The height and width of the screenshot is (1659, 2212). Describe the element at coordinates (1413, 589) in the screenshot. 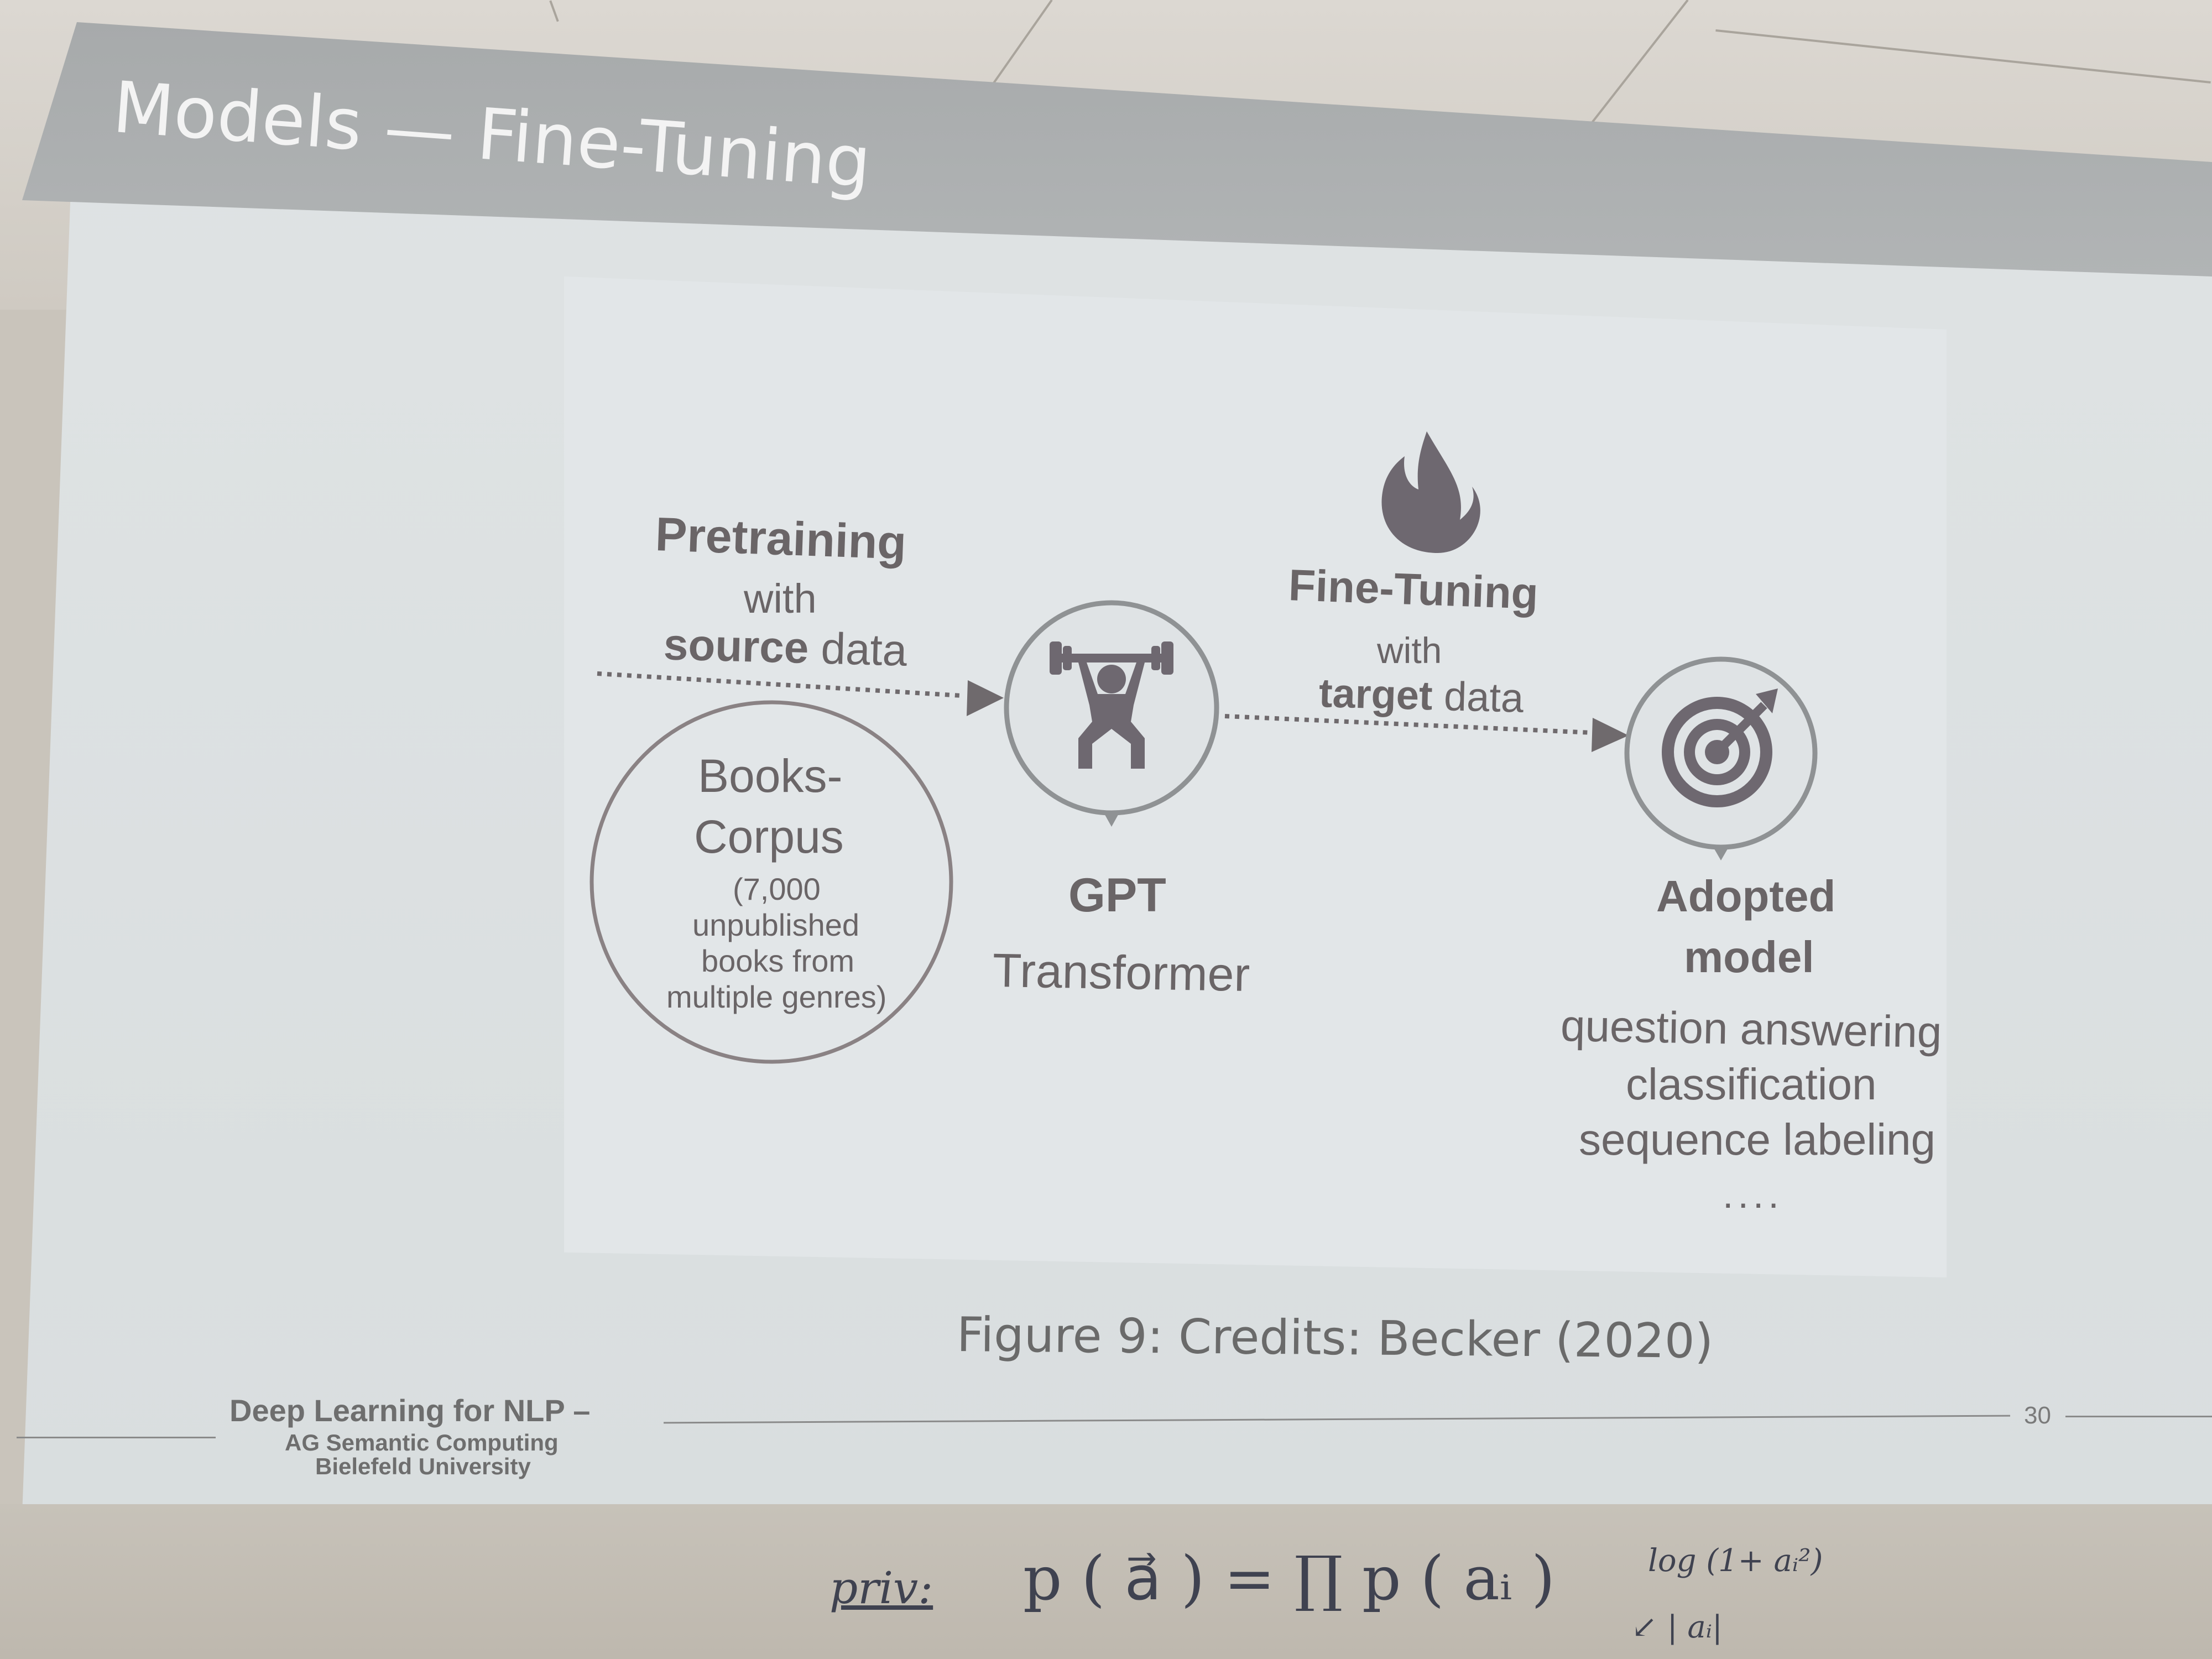

I see `finetuning-heading: Fine-Tuning` at that location.